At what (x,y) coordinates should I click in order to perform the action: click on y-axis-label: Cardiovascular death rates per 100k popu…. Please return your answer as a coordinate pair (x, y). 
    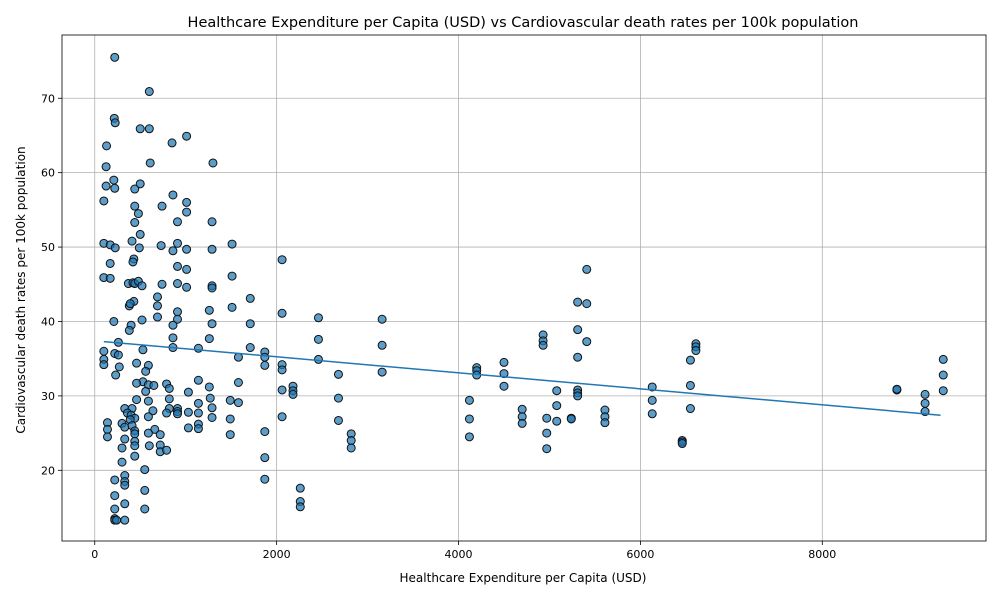
    Looking at the image, I should click on (21, 289).